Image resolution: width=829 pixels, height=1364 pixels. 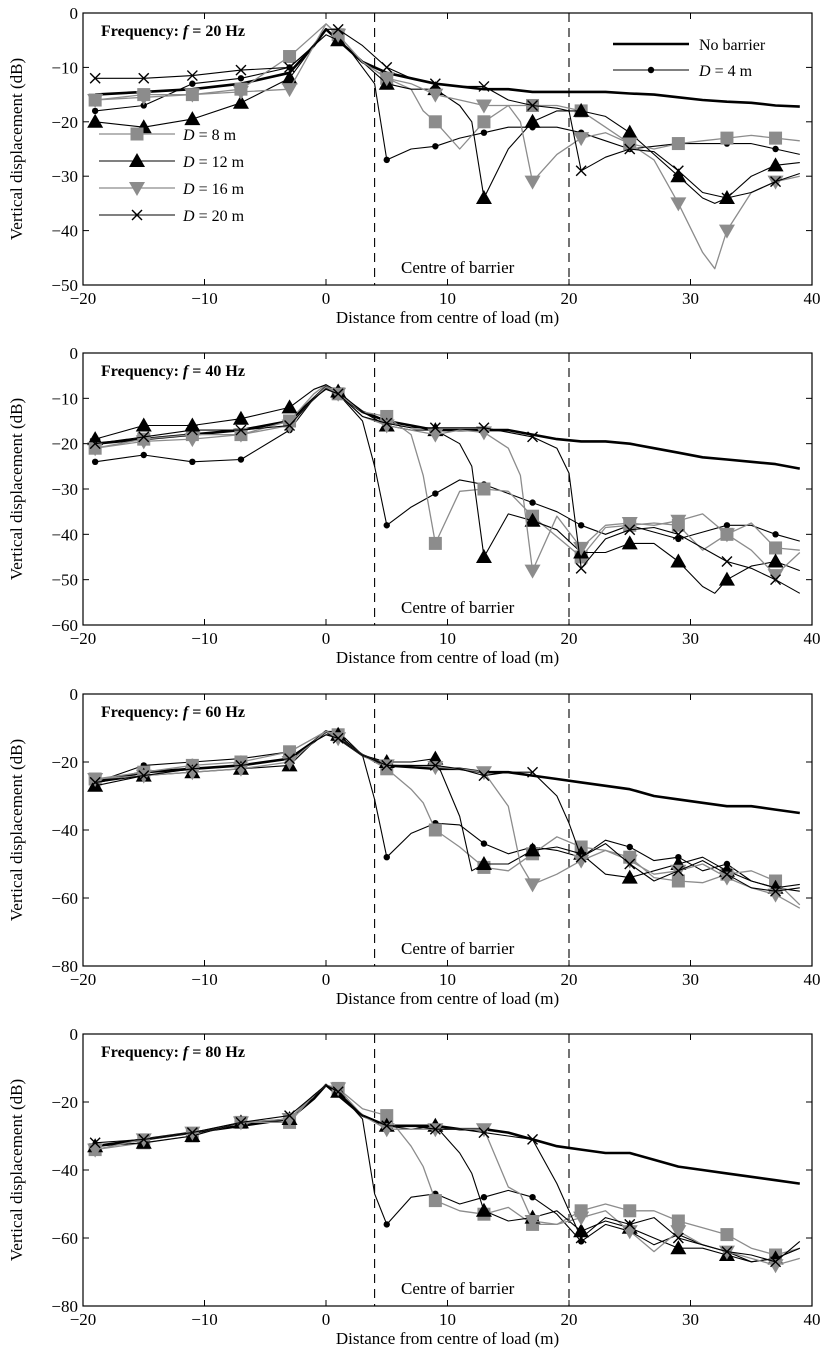 What do you see at coordinates (445, 464) in the screenshot?
I see `series-d-4-m` at bounding box center [445, 464].